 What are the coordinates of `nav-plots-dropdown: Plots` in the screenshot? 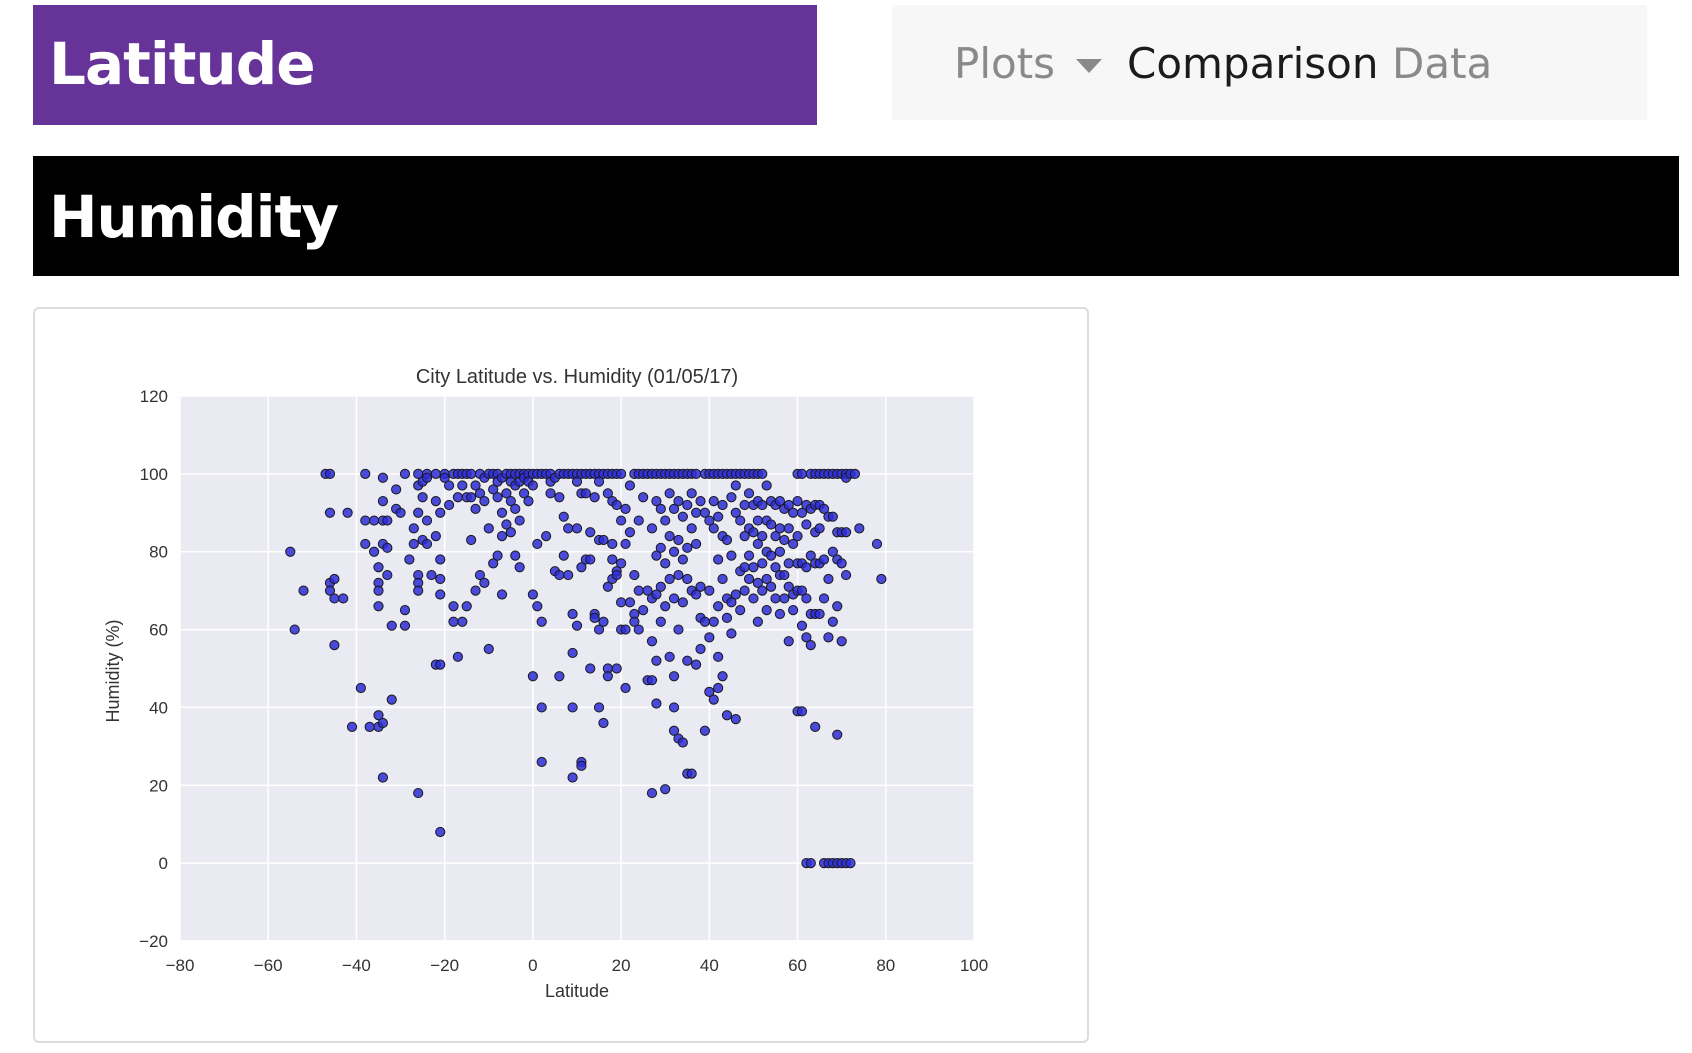 It's located at (1005, 63).